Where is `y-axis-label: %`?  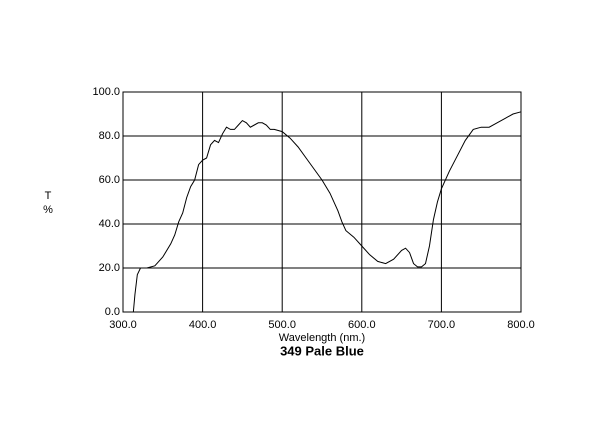 y-axis-label: % is located at coordinates (48, 210).